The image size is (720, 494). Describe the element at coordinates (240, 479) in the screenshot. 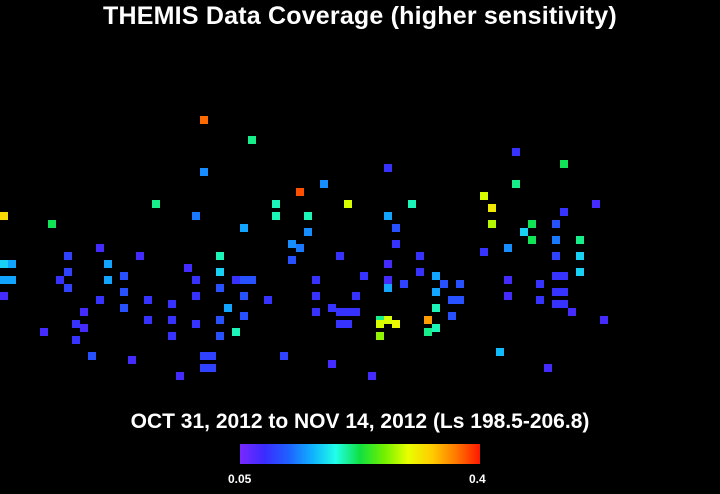

I see `colorbar-min-label: 0.05` at that location.